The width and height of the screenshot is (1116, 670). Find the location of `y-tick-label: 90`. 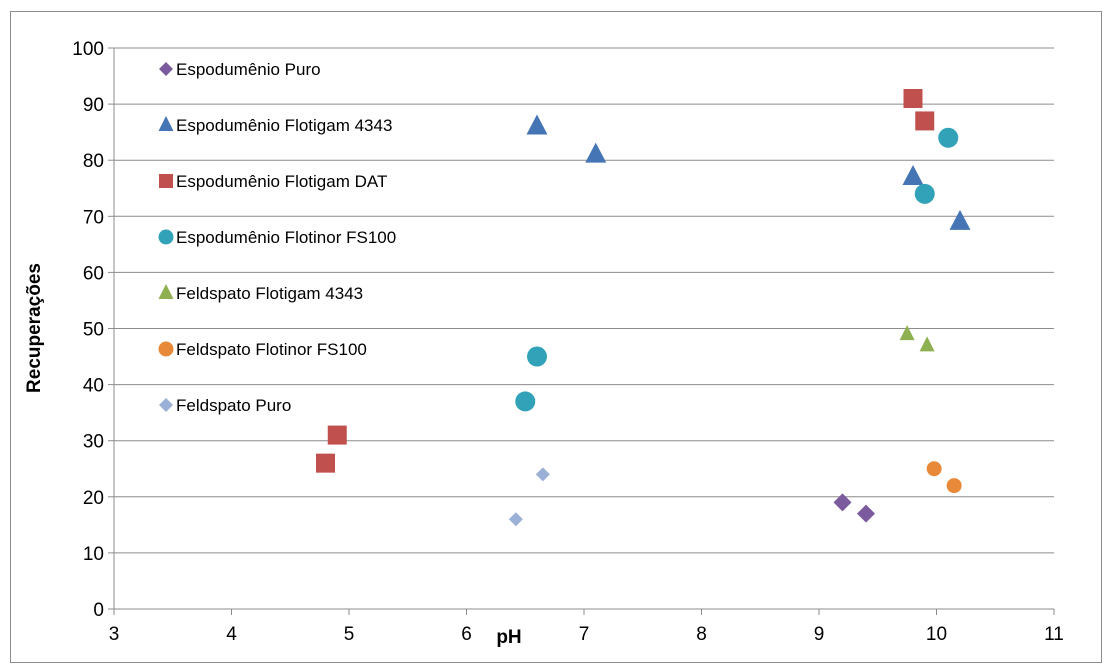

y-tick-label: 90 is located at coordinates (93, 105).